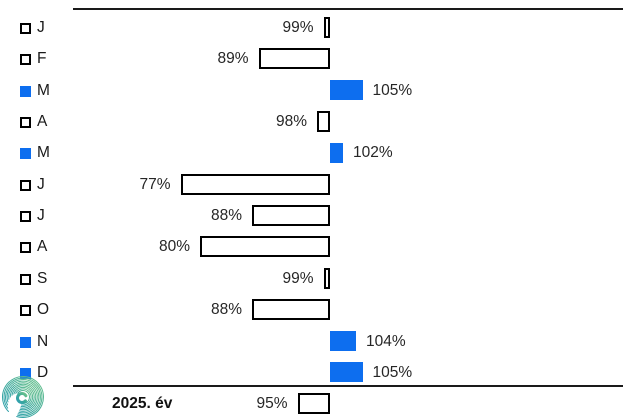 The width and height of the screenshot is (640, 418). I want to click on month-label: O, so click(43, 310).